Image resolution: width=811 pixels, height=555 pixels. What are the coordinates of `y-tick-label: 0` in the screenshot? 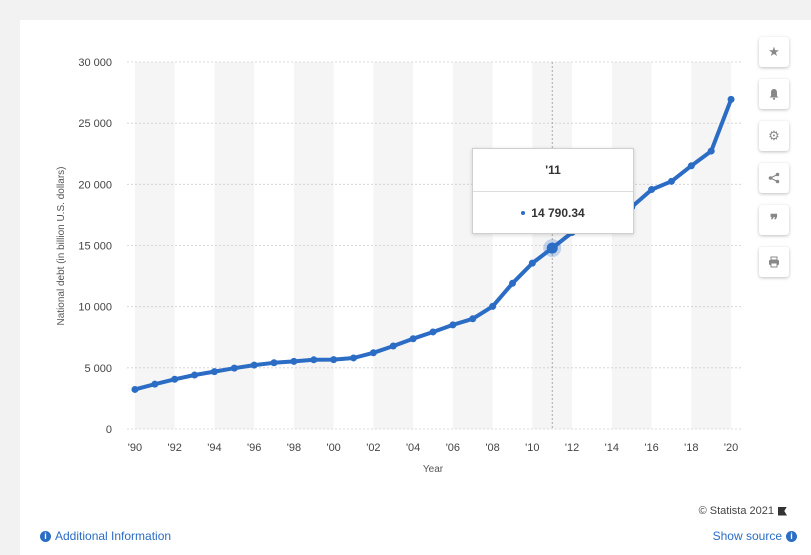 It's located at (109, 430).